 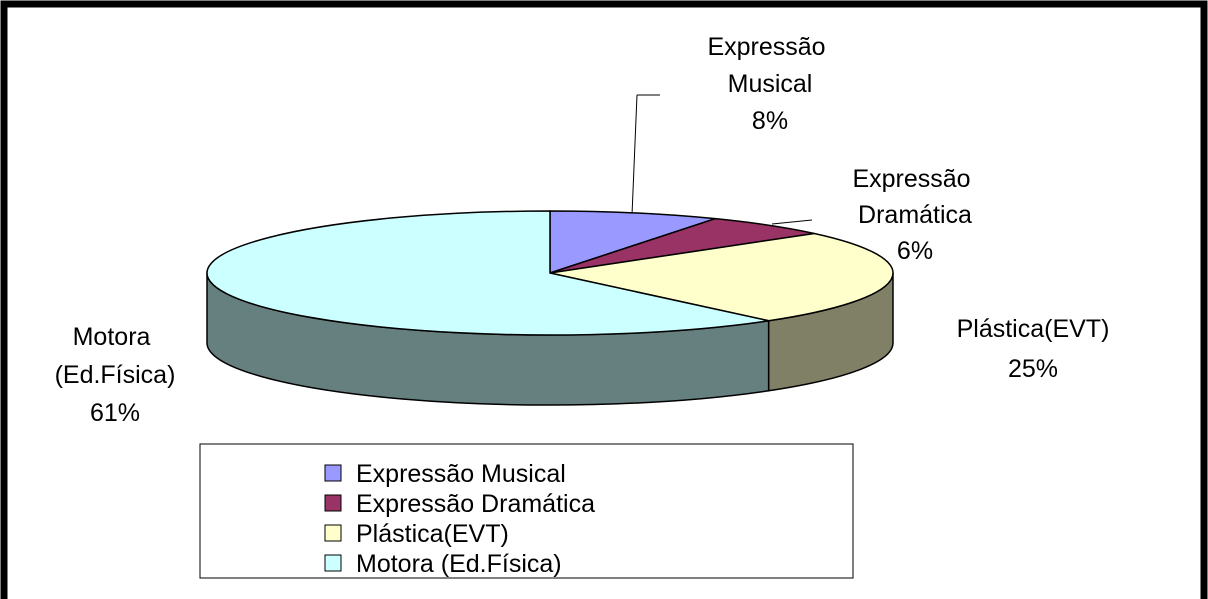 What do you see at coordinates (915, 251) in the screenshot?
I see `slice-value-label: 6%` at bounding box center [915, 251].